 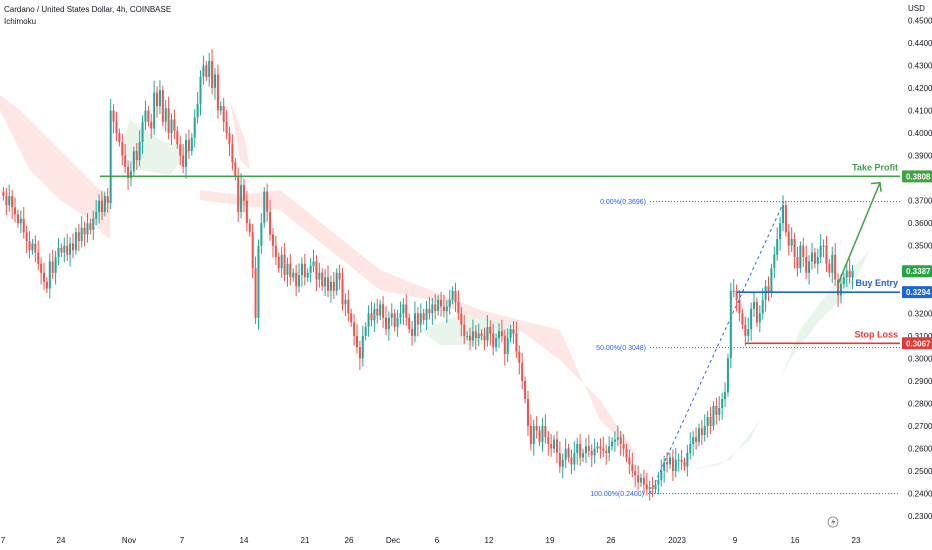 What do you see at coordinates (920, 111) in the screenshot?
I see `y-tick-label: 0.4100` at bounding box center [920, 111].